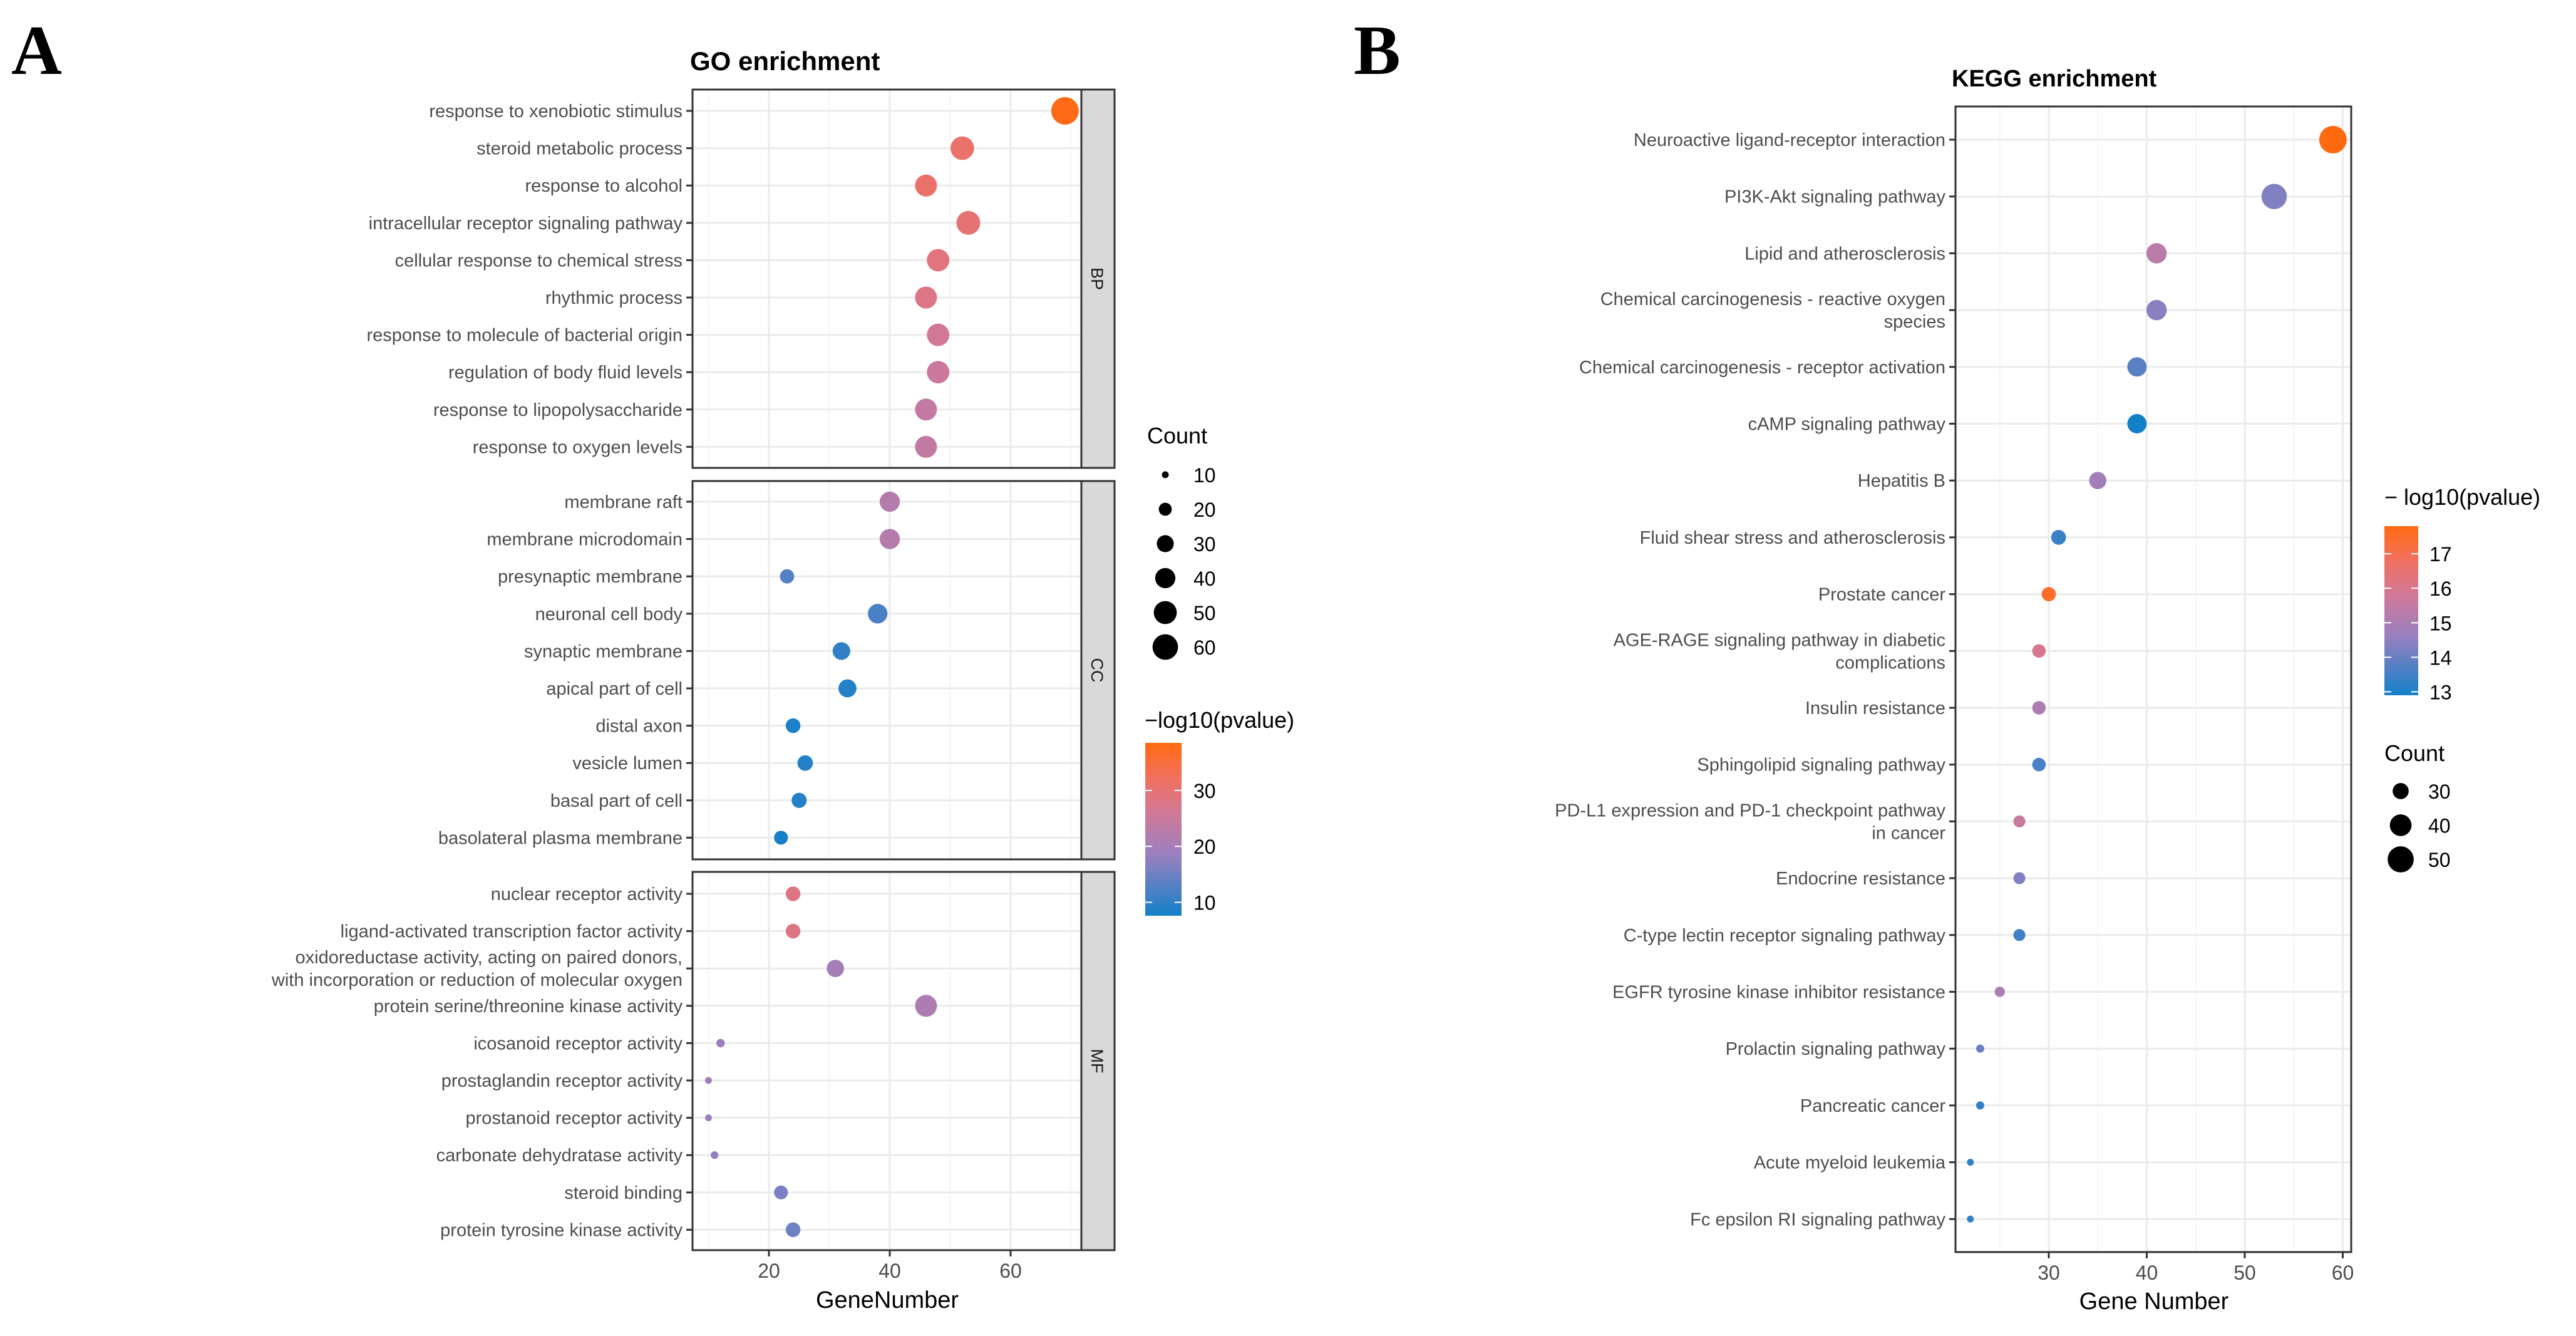 Image resolution: width=2576 pixels, height=1336 pixels. I want to click on pathway-label: C-type lectin receptor signaling pathway, so click(1785, 936).